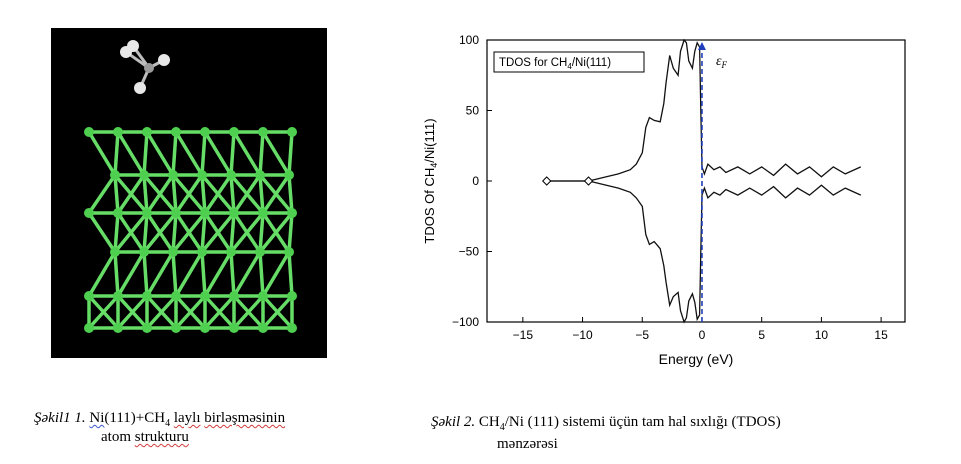 This screenshot has height=464, width=961. What do you see at coordinates (502, 427) in the screenshot?
I see `caption-sub: 4` at bounding box center [502, 427].